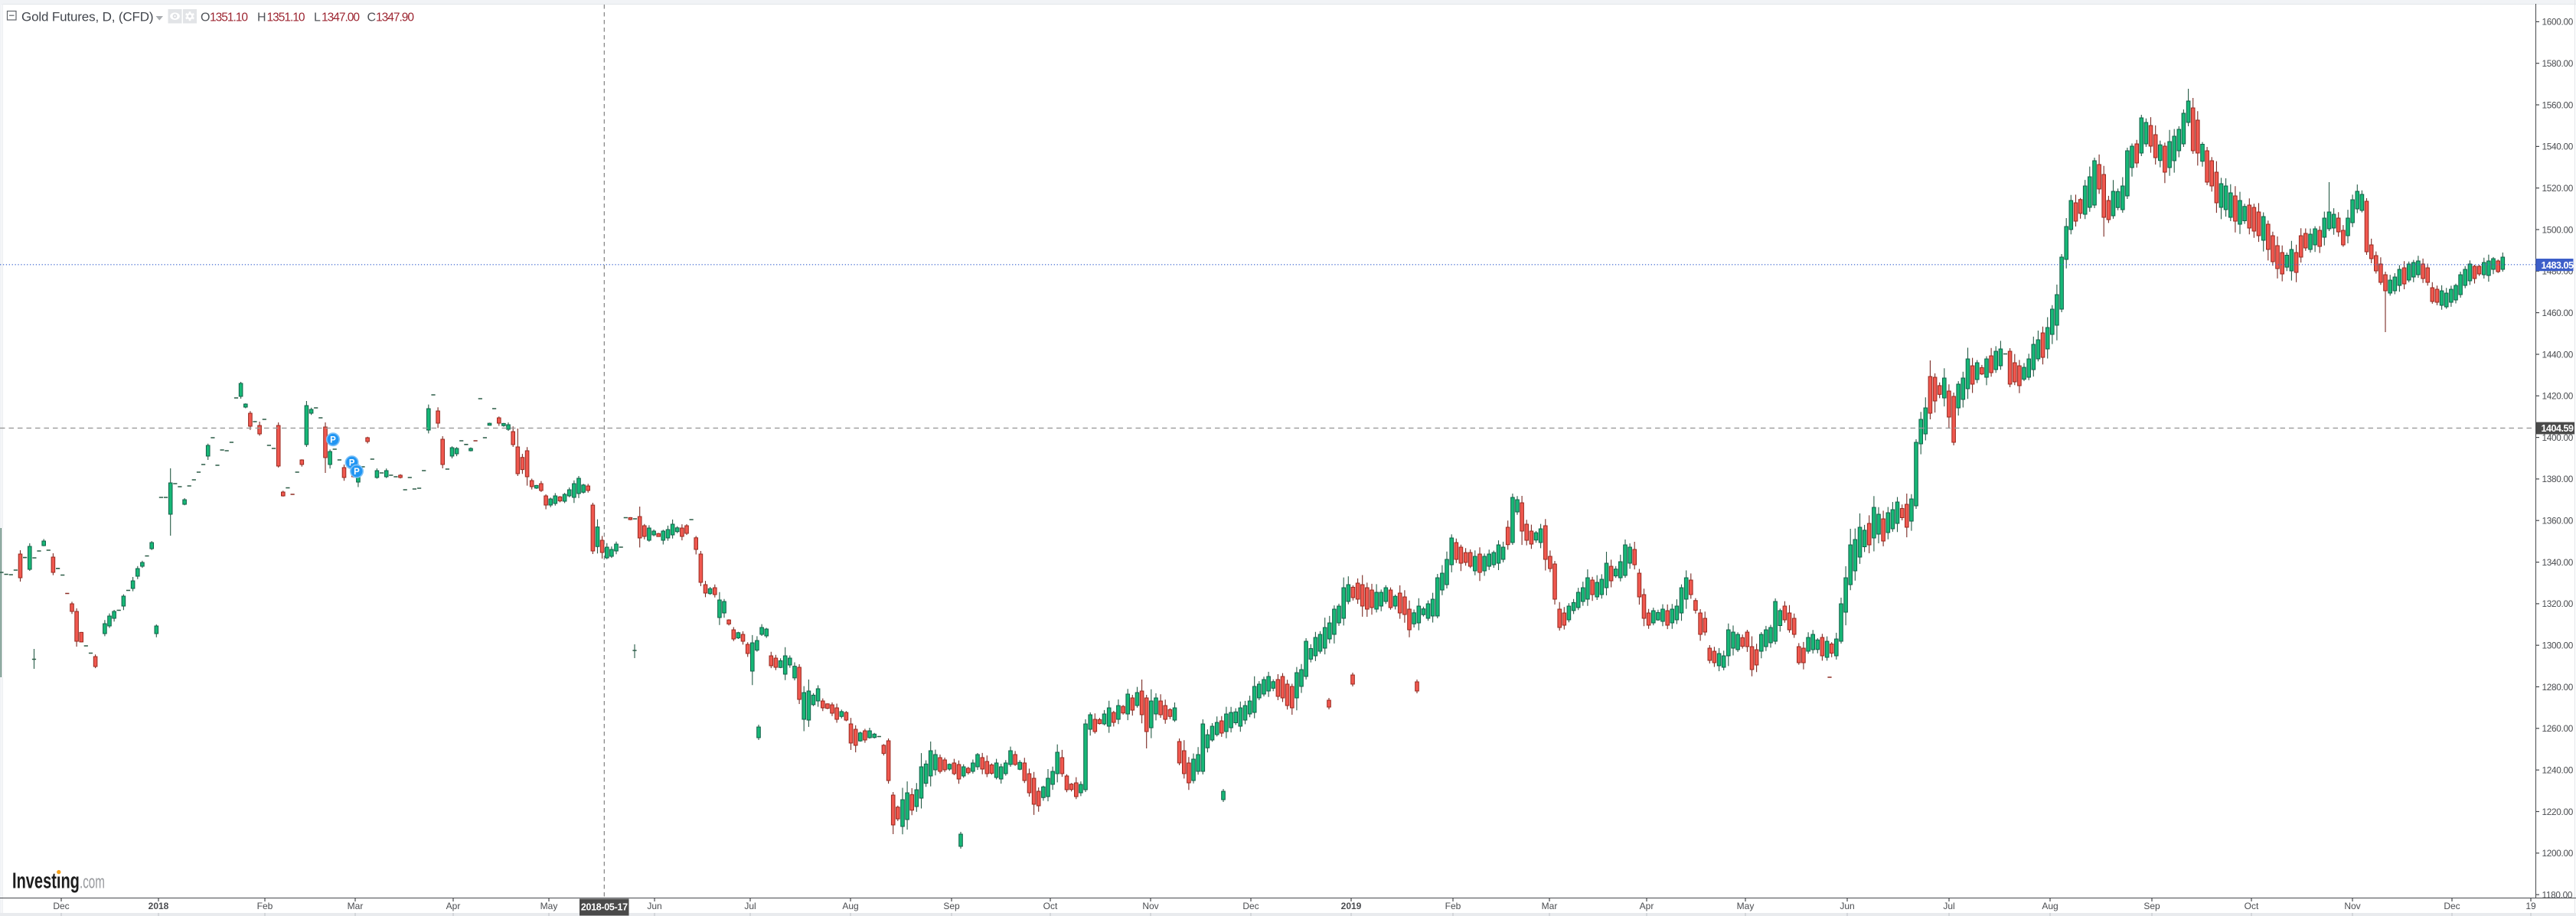 The width and height of the screenshot is (2576, 916). I want to click on svg-text: 19, so click(2530, 906).